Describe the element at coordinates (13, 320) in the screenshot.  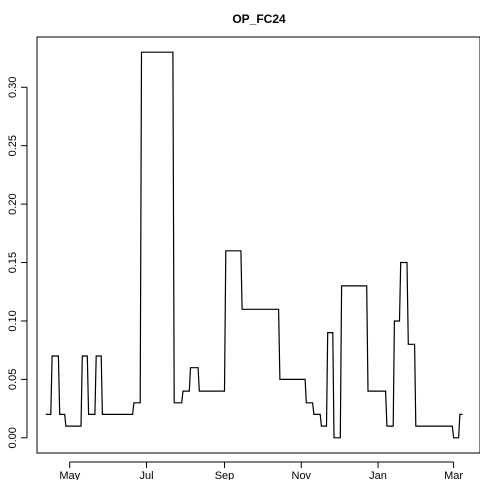
I see `y-tick-label: 0.10` at that location.